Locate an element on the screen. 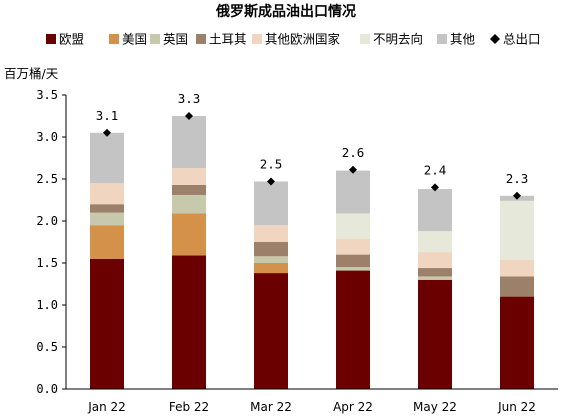  y-axis: 0.0 0.5 1.0 1.5 2.0 2.5 3.0 3.5 is located at coordinates (51, 242).